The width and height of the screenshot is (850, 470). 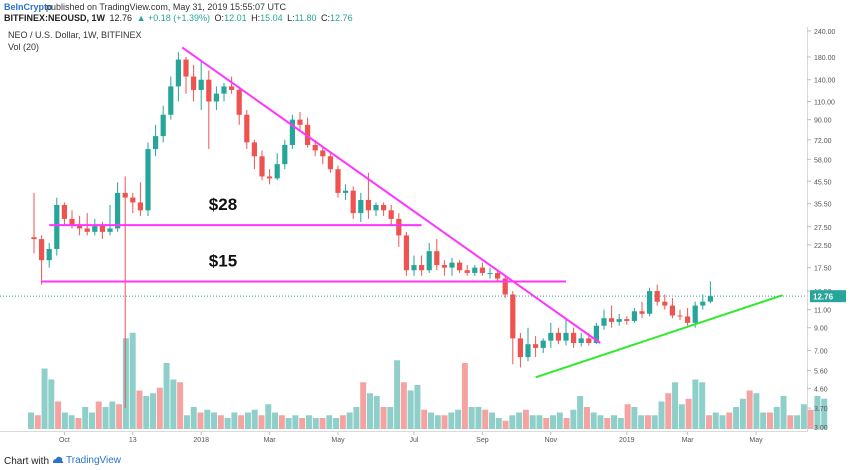 I want to click on y-tick-label: 4.60, so click(x=821, y=389).